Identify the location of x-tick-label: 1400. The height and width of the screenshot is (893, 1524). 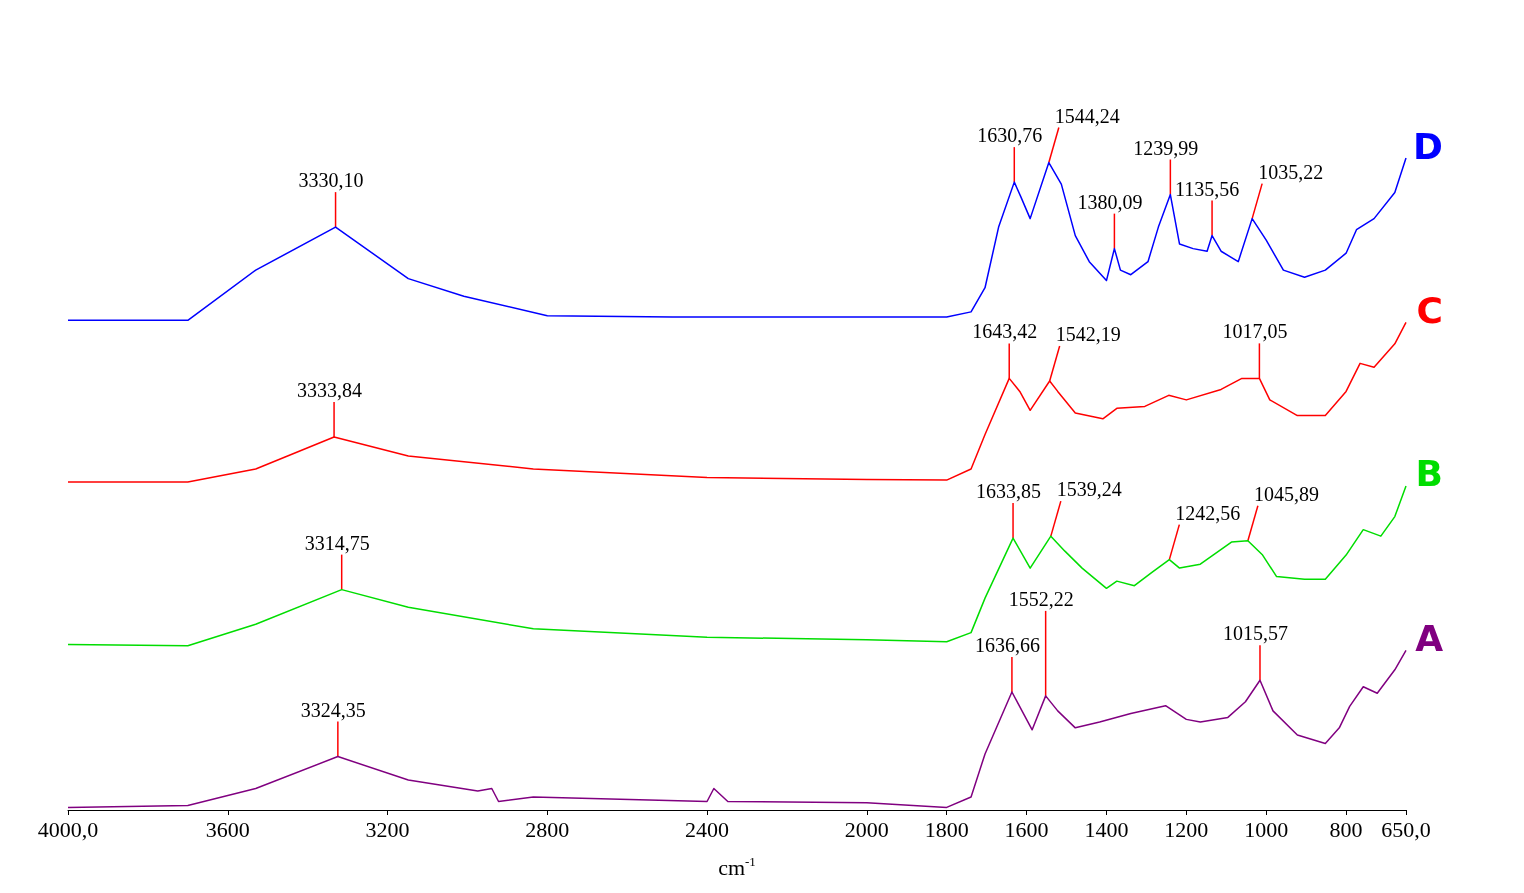
(1106, 829).